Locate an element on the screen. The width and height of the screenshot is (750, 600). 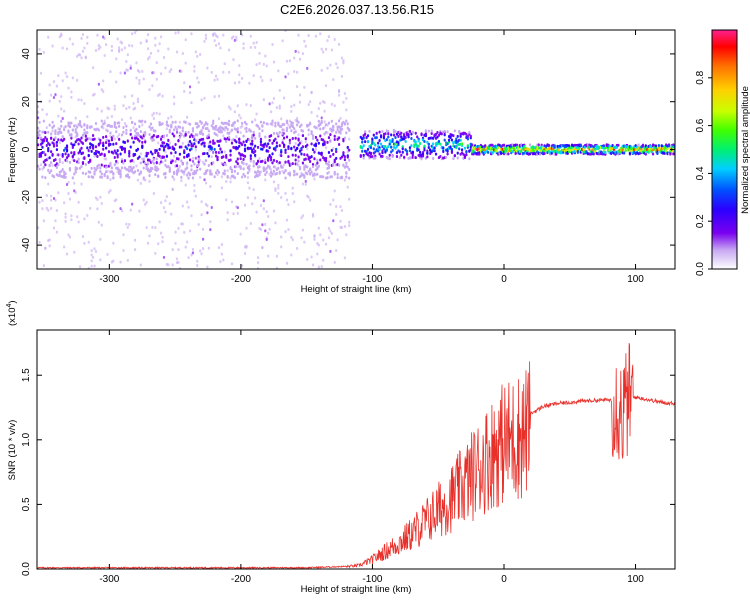
x-tick-label: 100 is located at coordinates (635, 579).